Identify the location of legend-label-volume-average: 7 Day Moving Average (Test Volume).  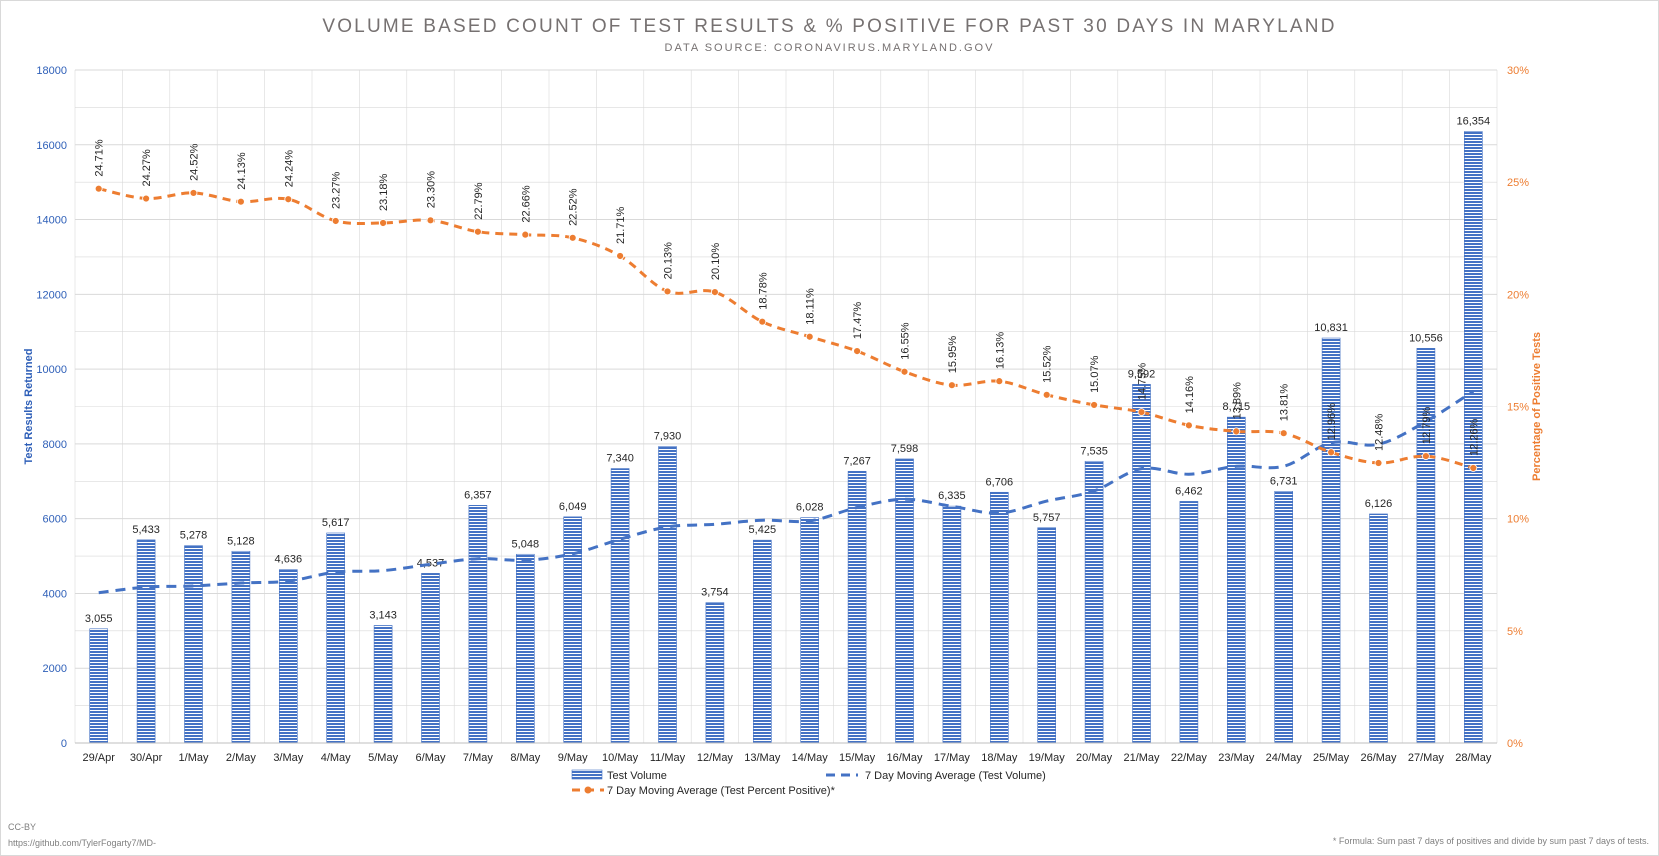
(955, 776).